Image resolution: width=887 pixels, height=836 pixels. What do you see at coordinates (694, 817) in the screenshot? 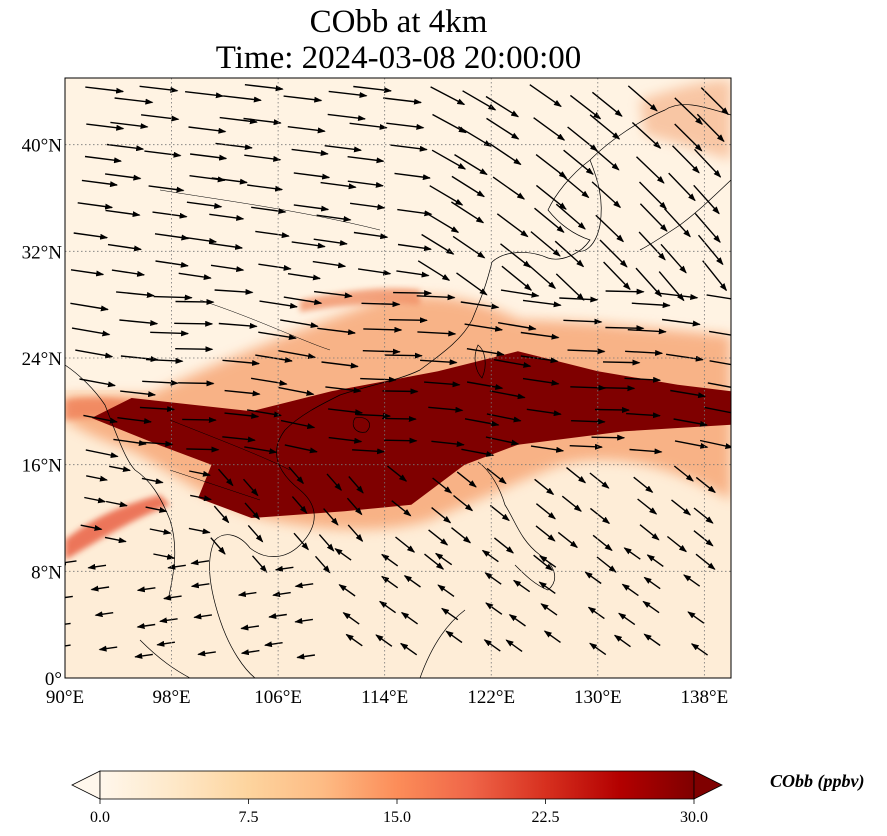
I see `colorbar-tick-label: 30.0` at bounding box center [694, 817].